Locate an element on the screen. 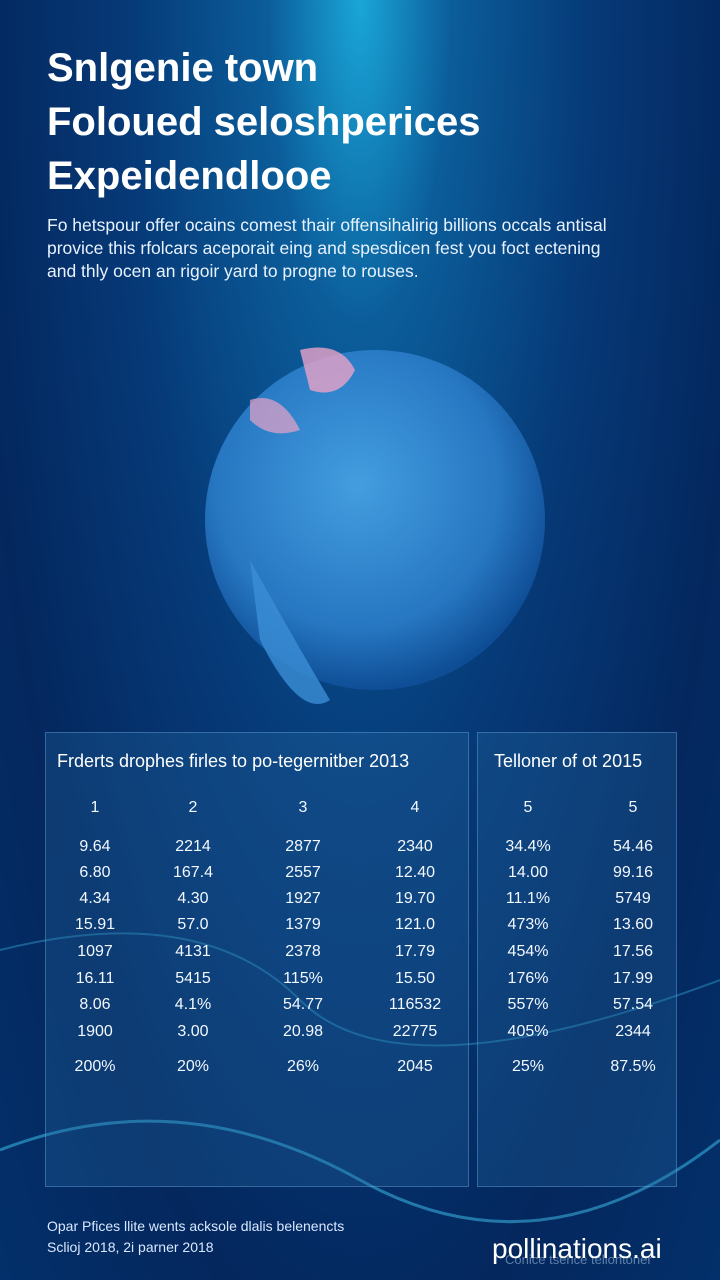  table-cell: 4.34 is located at coordinates (95, 898).